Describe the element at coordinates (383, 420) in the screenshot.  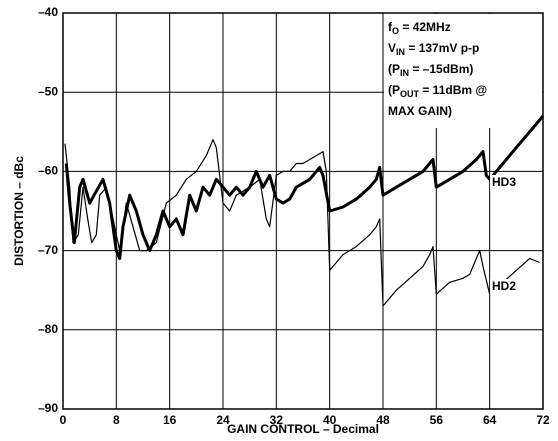
I see `x-tick-label: 48` at that location.